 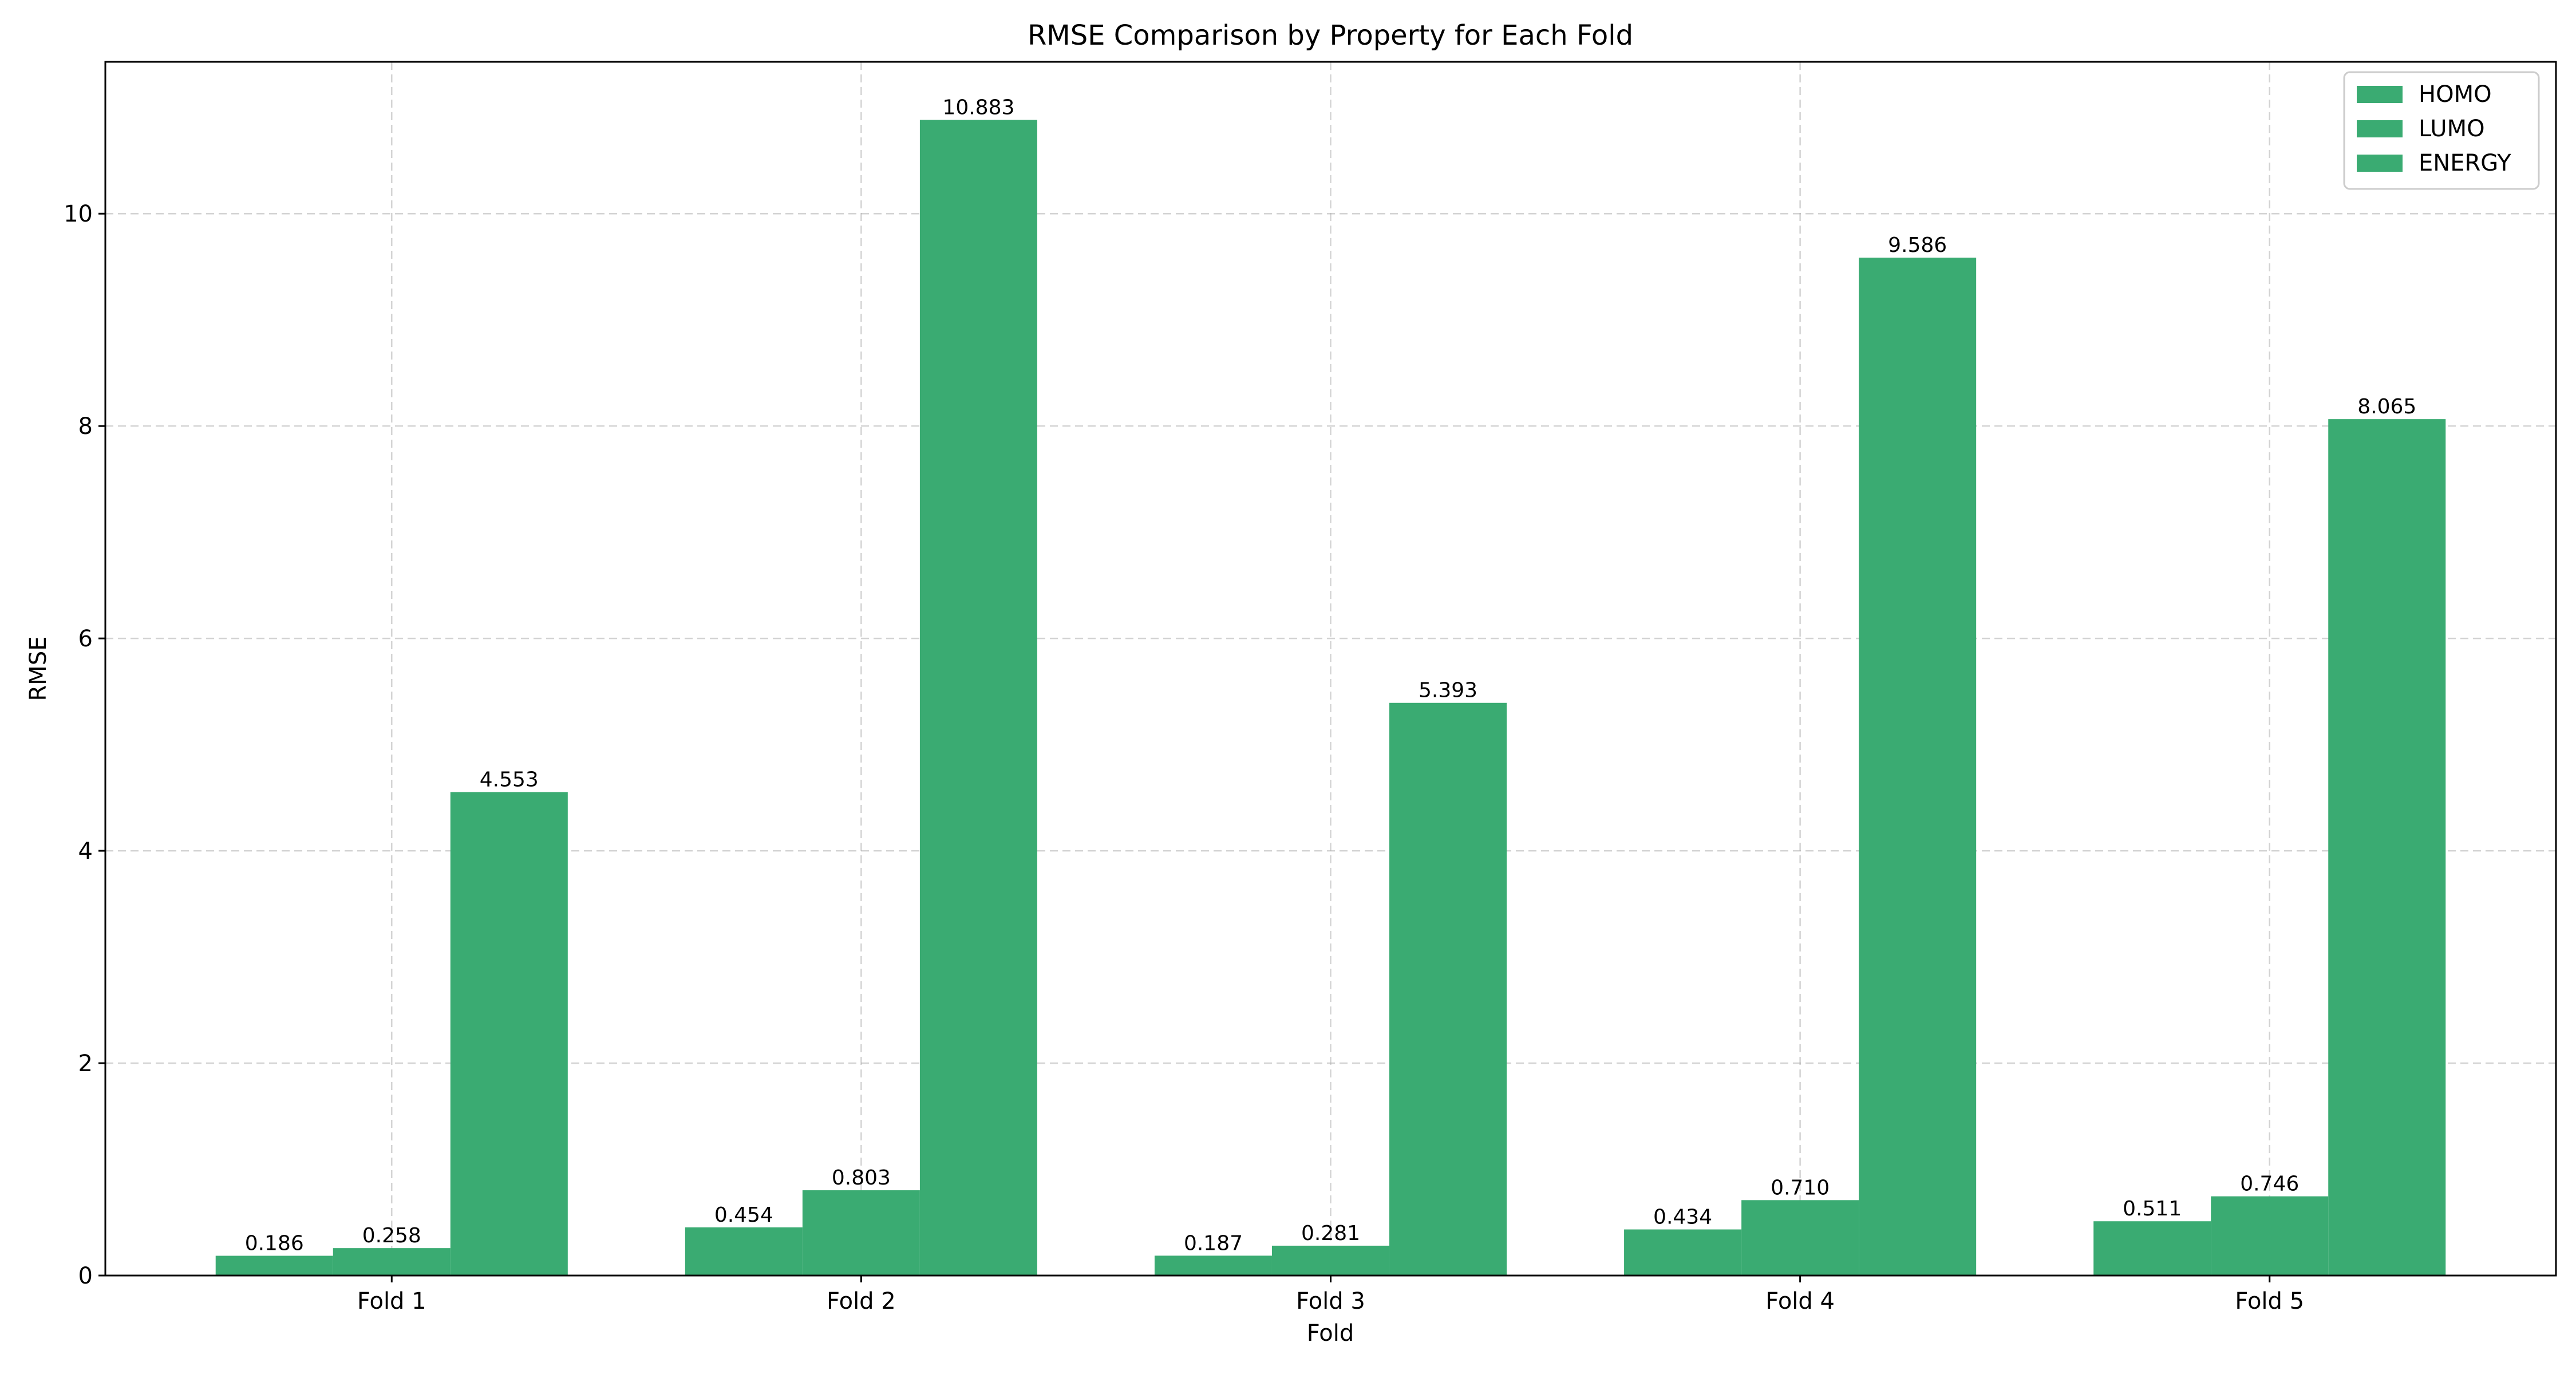 What do you see at coordinates (743, 1215) in the screenshot?
I see `bar-value-label: 0.454` at bounding box center [743, 1215].